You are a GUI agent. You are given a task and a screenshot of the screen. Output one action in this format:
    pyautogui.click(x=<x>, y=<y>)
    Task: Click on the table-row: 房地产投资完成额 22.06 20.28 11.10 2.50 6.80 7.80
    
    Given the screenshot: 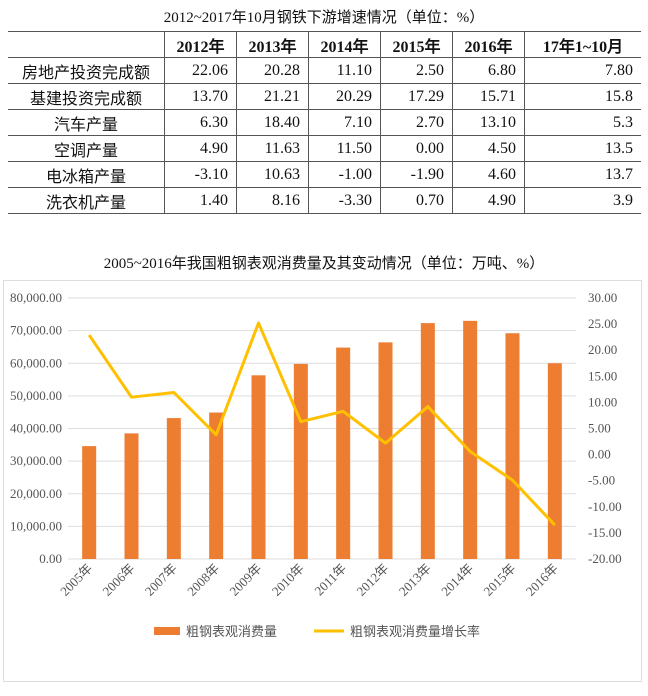 What is the action you would take?
    pyautogui.click(x=324, y=70)
    